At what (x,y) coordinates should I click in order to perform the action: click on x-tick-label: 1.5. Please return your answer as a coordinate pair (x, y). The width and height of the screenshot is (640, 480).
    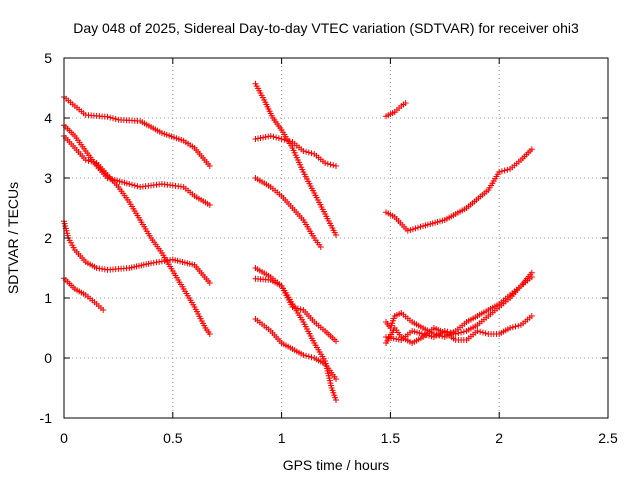
    Looking at the image, I should click on (391, 438).